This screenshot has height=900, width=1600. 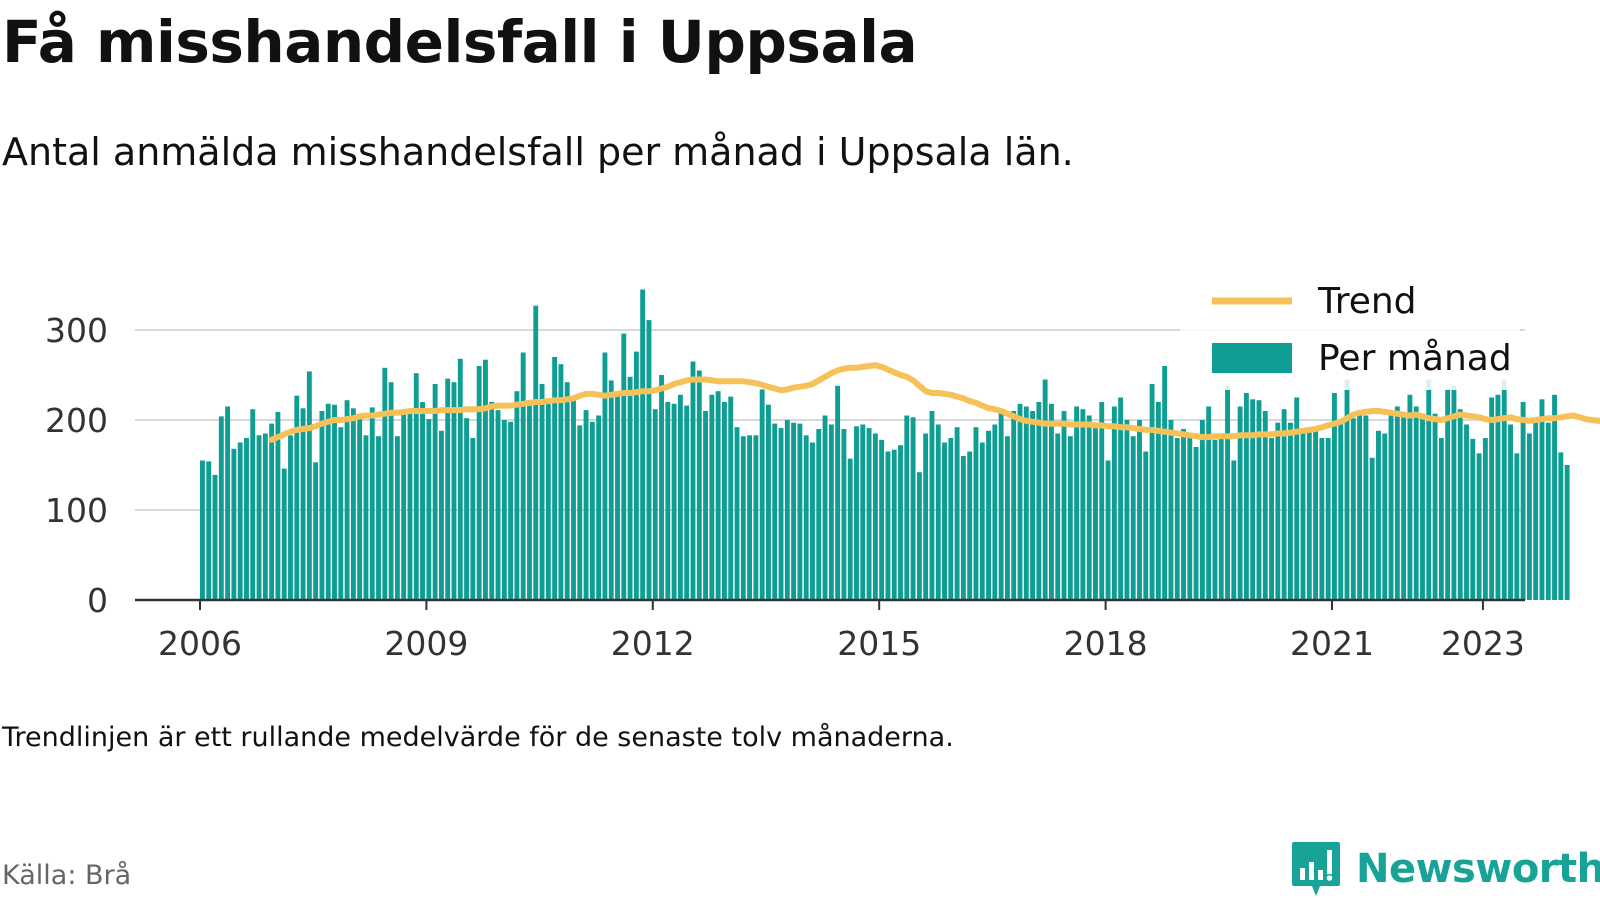 What do you see at coordinates (934, 402) in the screenshot?
I see `trend-line-group` at bounding box center [934, 402].